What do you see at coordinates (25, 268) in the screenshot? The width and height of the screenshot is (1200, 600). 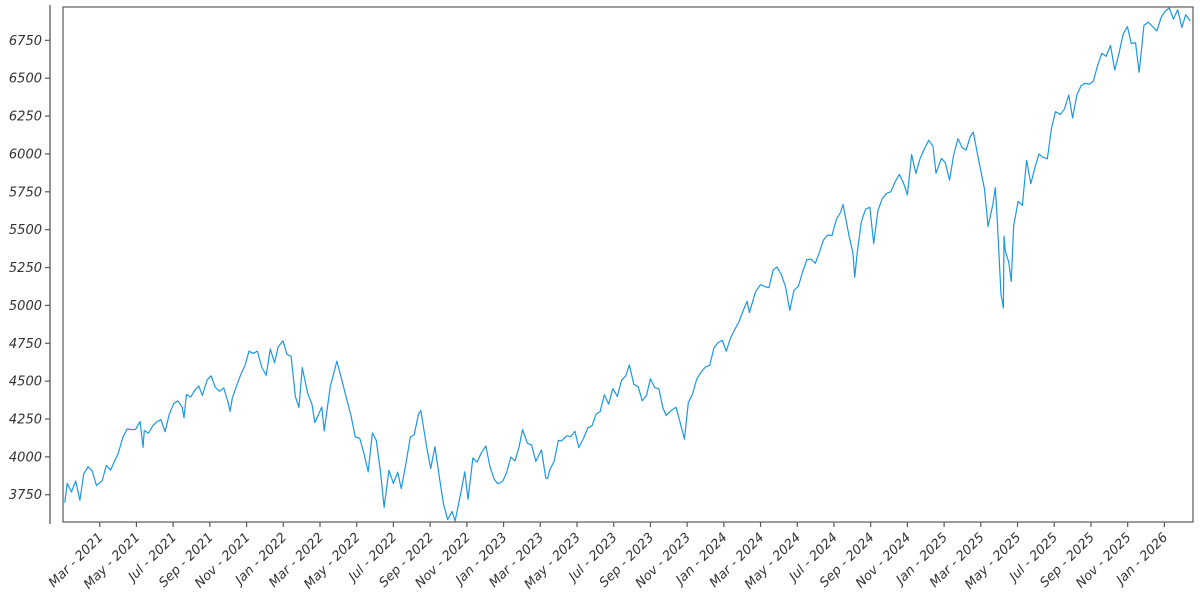 I see `y-tick-label: 5250` at bounding box center [25, 268].